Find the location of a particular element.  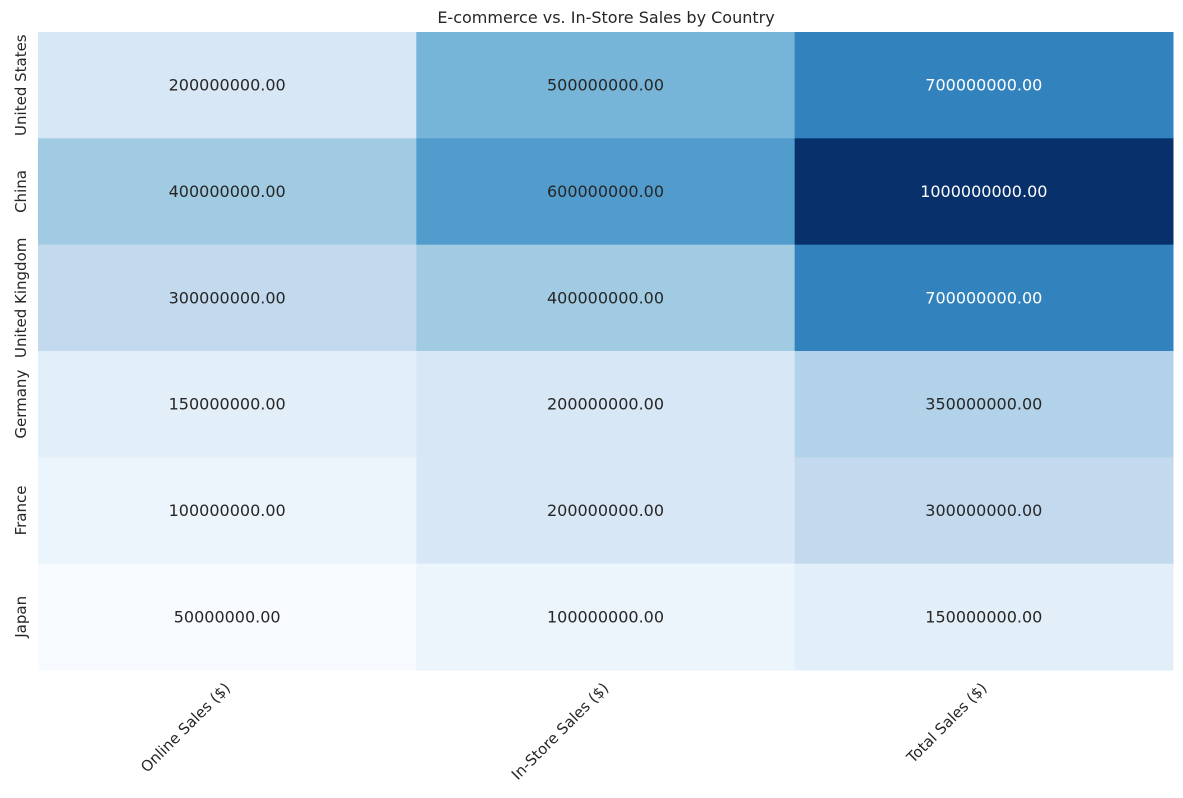

row-label: Japan is located at coordinates (21, 617).